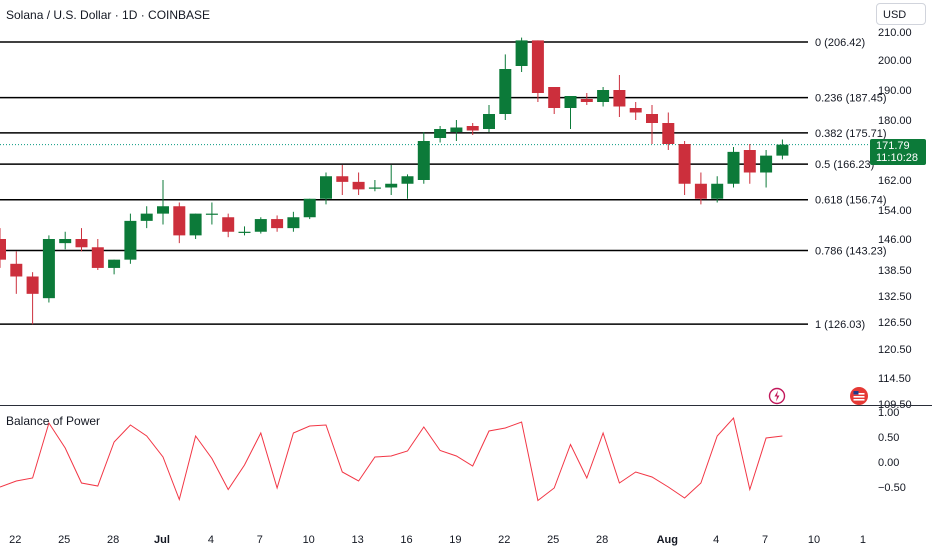 This screenshot has height=550, width=932. Describe the element at coordinates (437, 540) in the screenshot. I see `time-axis: 22 25 28 Jul 4 7 10 13 16 19 22 25 28 Aug 4 7 10 1` at that location.